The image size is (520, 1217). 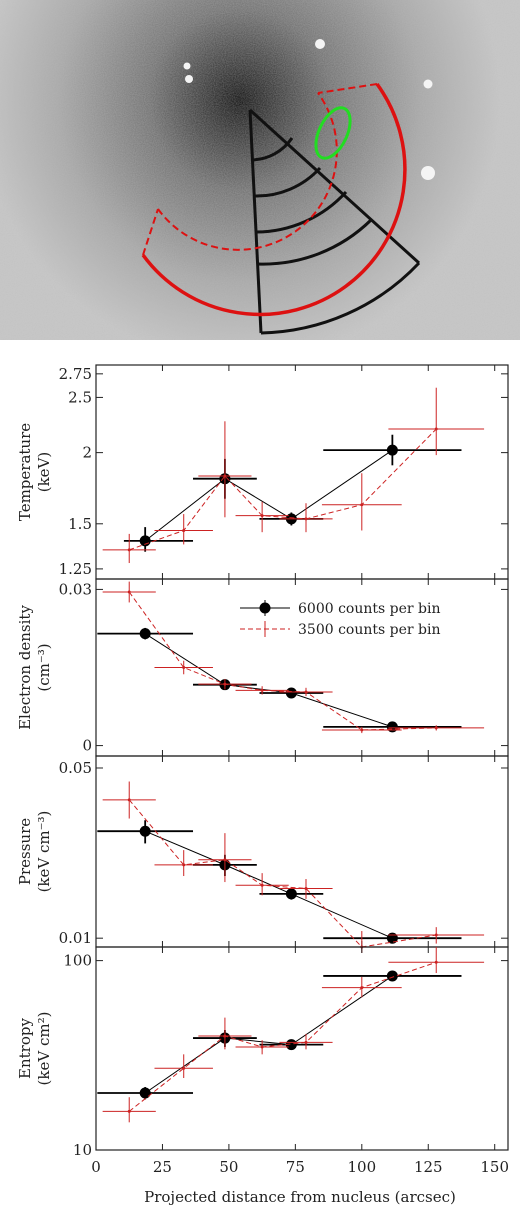 I want to click on y-axis-label: Temperature, so click(x=25, y=472).